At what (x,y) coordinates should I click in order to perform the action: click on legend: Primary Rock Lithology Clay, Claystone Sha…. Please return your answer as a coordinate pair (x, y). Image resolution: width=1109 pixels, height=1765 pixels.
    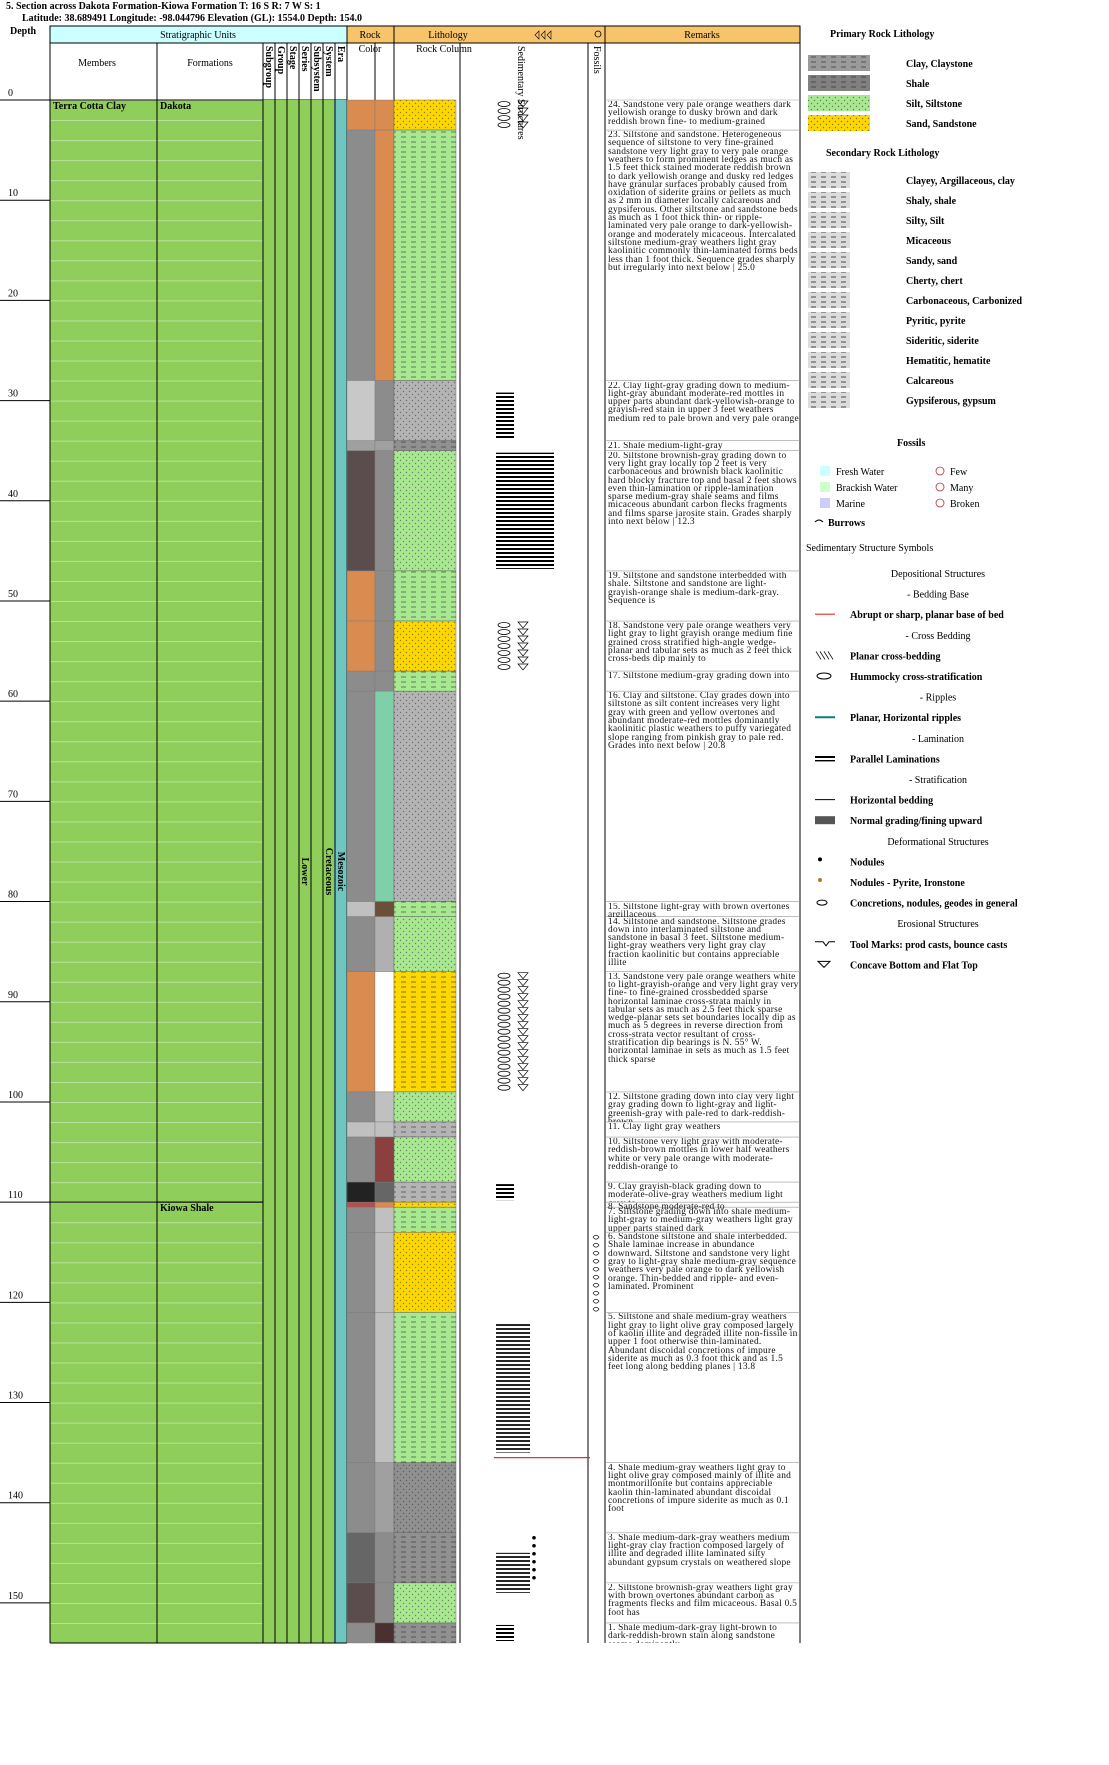
    Looking at the image, I should click on (914, 500).